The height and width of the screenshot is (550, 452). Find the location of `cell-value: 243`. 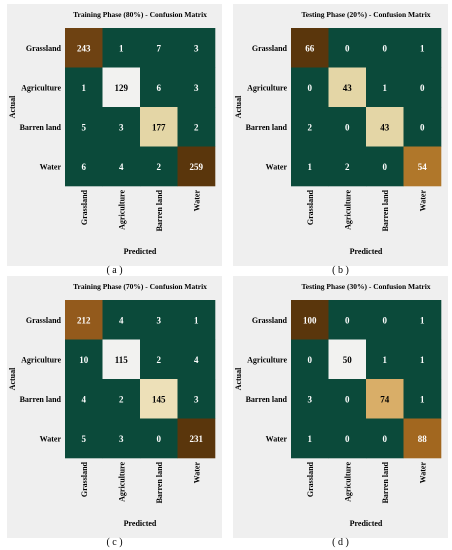

cell-value: 243 is located at coordinates (84, 48).